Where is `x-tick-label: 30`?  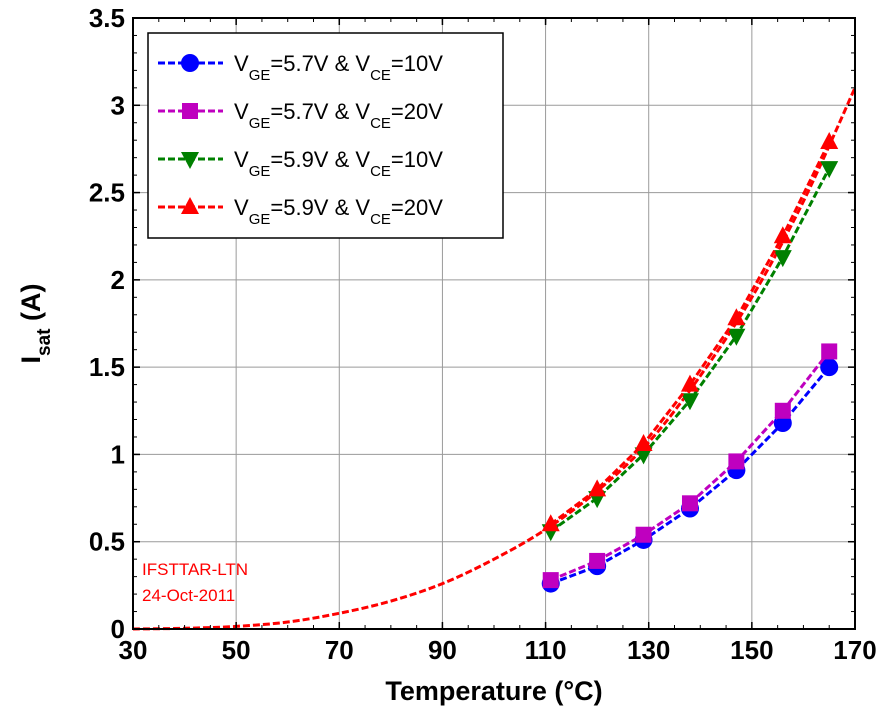 x-tick-label: 30 is located at coordinates (133, 650).